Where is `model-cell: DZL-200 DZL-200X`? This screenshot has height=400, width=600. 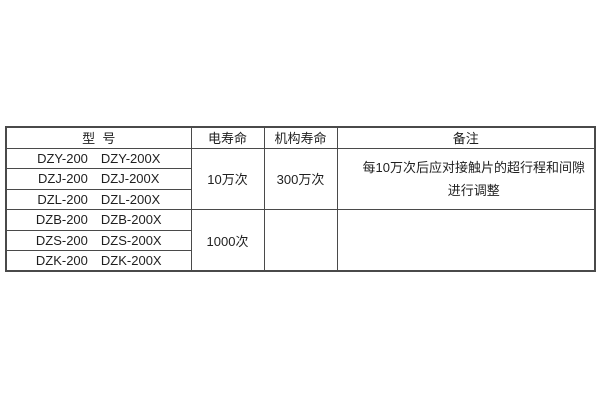 model-cell: DZL-200 DZL-200X is located at coordinates (98, 199).